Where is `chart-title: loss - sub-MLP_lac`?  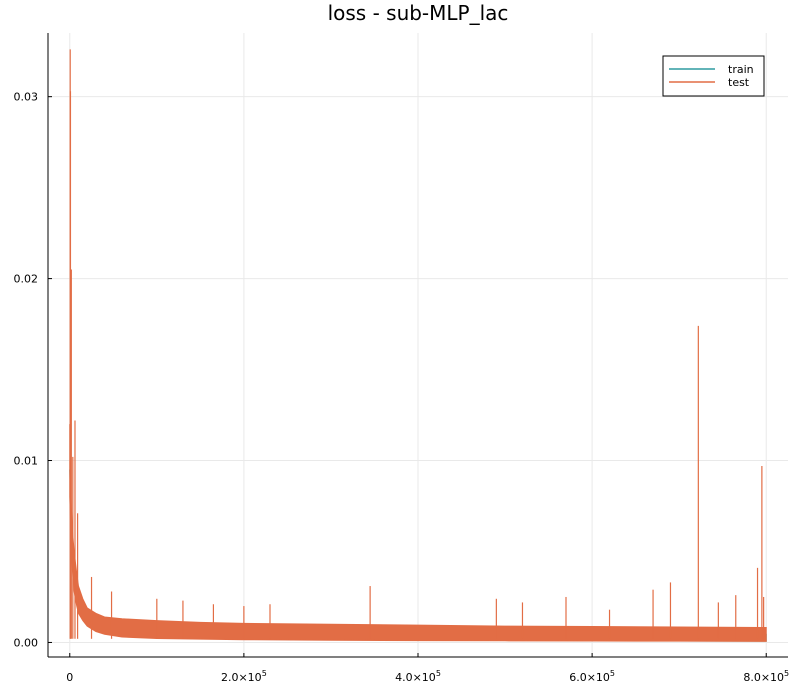 chart-title: loss - sub-MLP_lac is located at coordinates (418, 13).